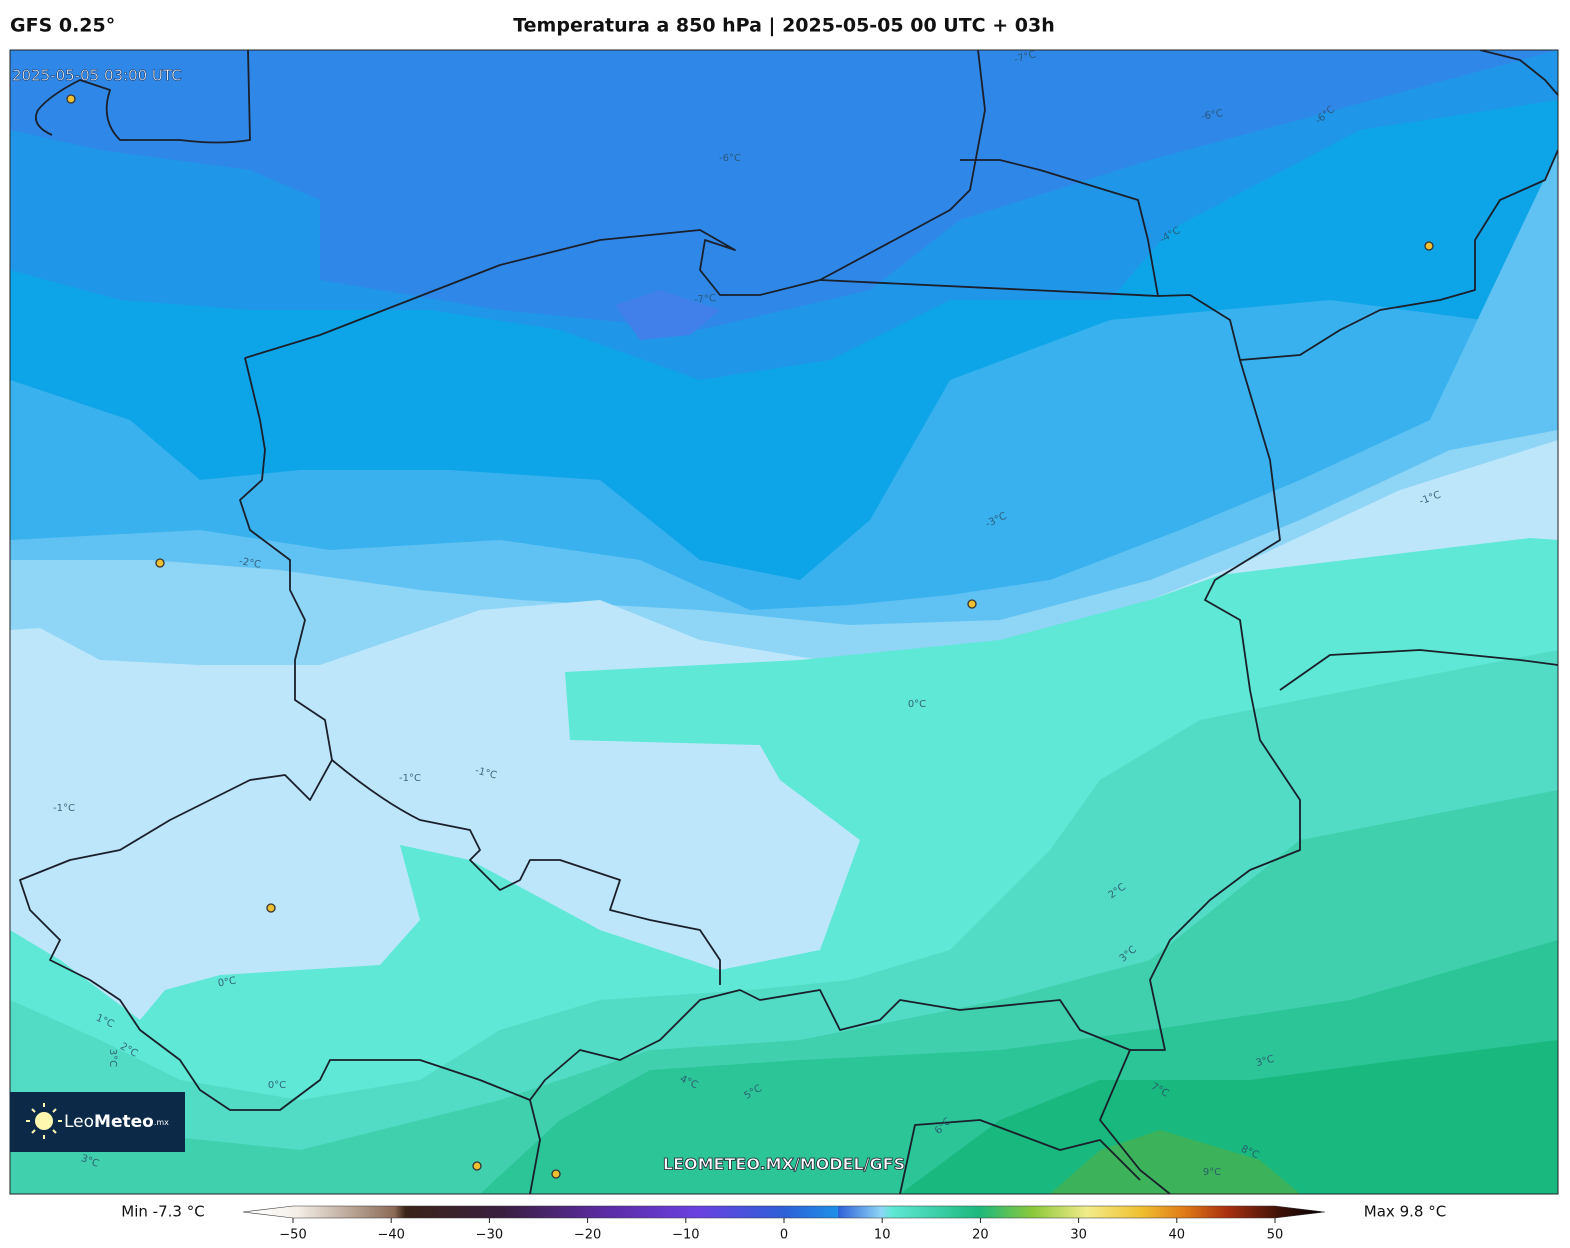 The image size is (1570, 1248). Describe the element at coordinates (784, 1164) in the screenshot. I see `watermark: LEOMETEO.MX/MODEL/GFS` at that location.